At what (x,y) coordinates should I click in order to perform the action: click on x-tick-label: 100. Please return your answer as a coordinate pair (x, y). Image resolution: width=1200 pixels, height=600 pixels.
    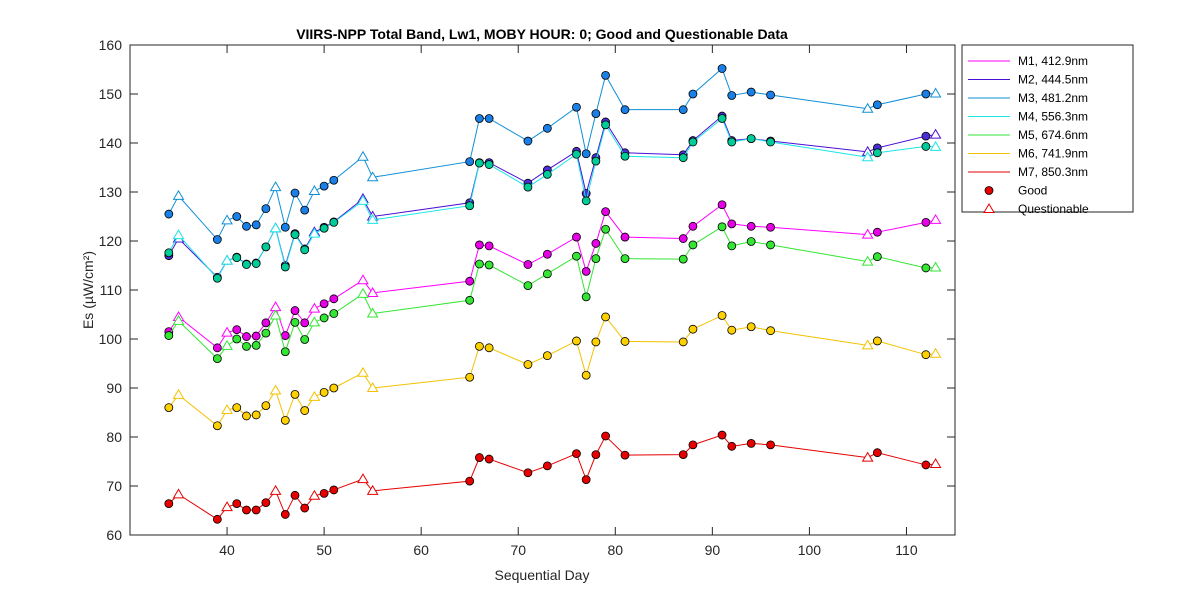
    Looking at the image, I should click on (810, 550).